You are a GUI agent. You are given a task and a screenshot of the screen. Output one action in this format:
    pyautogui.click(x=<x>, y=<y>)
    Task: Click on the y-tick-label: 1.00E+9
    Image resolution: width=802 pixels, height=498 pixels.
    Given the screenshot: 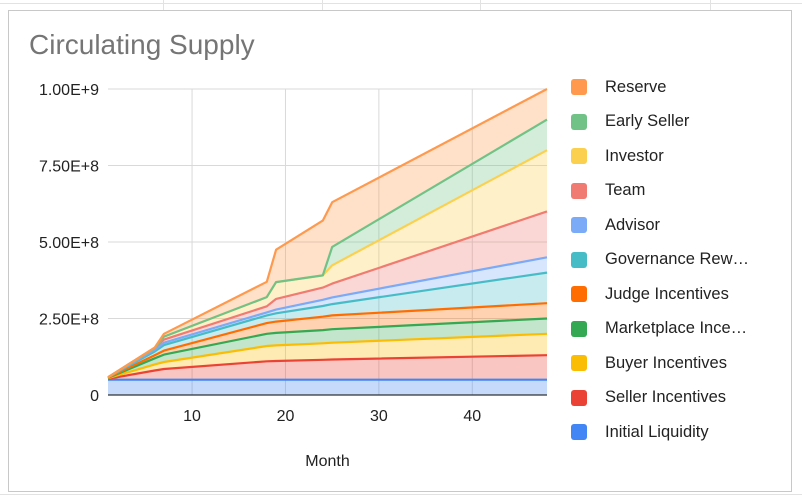 What is the action you would take?
    pyautogui.click(x=69, y=90)
    